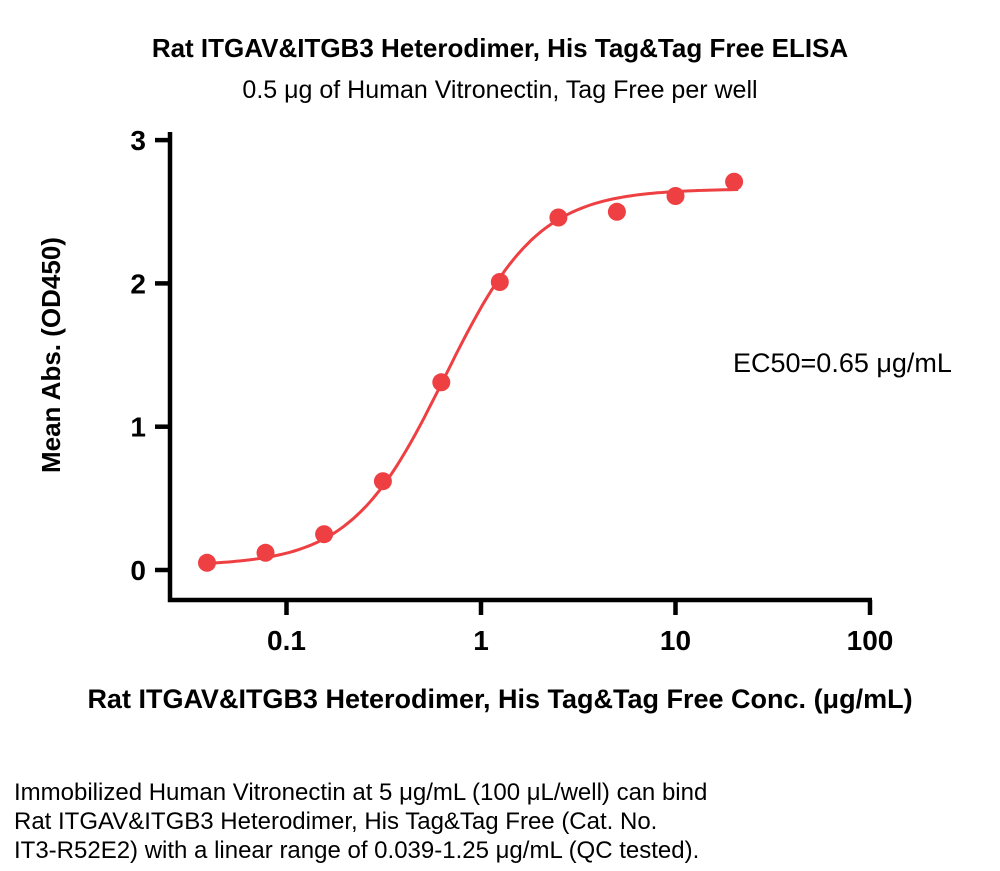  What do you see at coordinates (138, 140) in the screenshot?
I see `y-tick-label: 3` at bounding box center [138, 140].